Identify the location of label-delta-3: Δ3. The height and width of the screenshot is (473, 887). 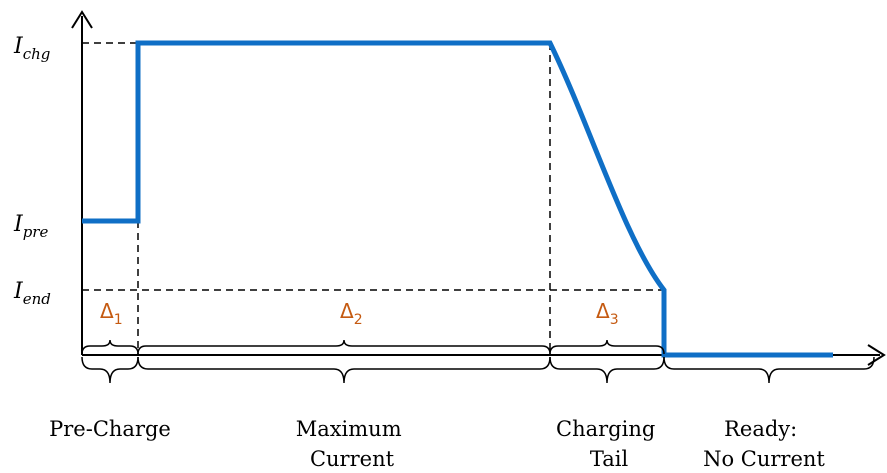
(607, 313).